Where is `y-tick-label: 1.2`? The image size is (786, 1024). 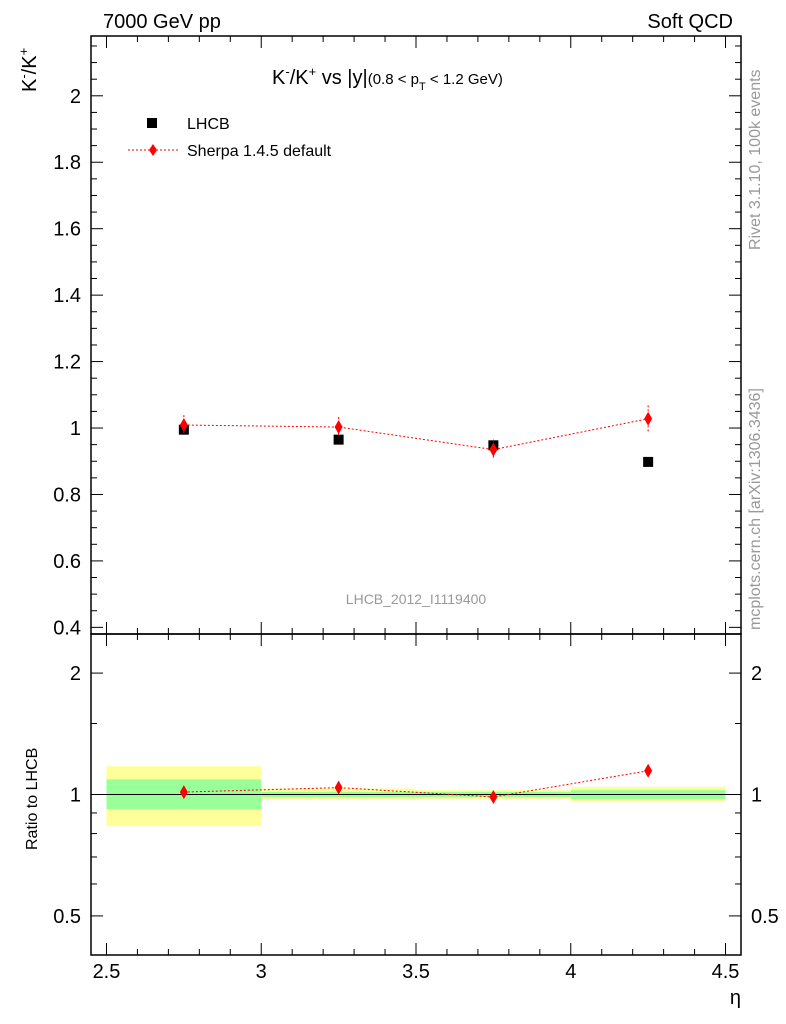 y-tick-label: 1.2 is located at coordinates (67, 363).